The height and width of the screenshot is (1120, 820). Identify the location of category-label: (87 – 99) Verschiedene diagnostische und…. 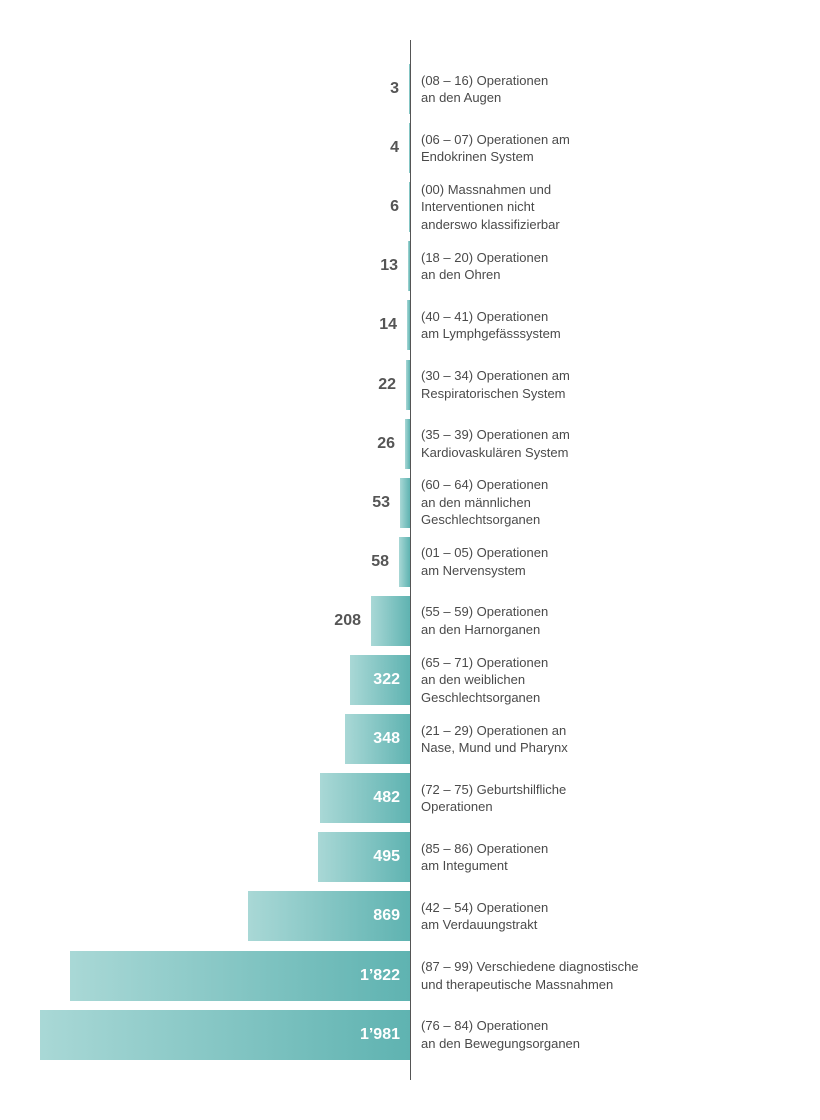
(530, 975).